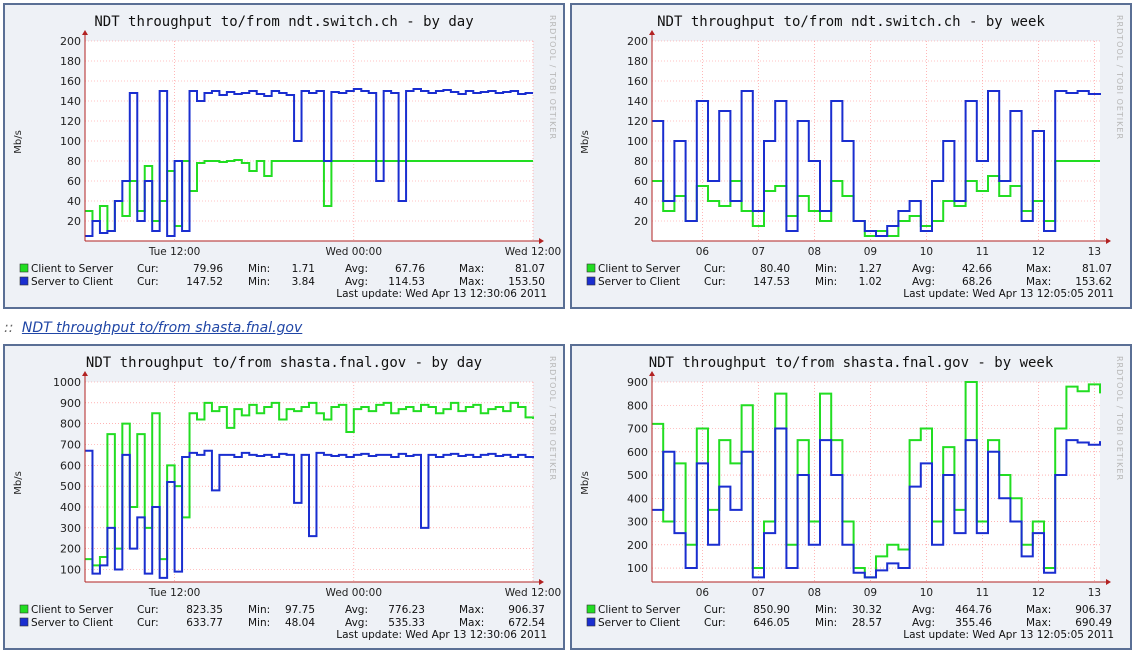  What do you see at coordinates (637, 61) in the screenshot?
I see `y-tick-label: 180` at bounding box center [637, 61].